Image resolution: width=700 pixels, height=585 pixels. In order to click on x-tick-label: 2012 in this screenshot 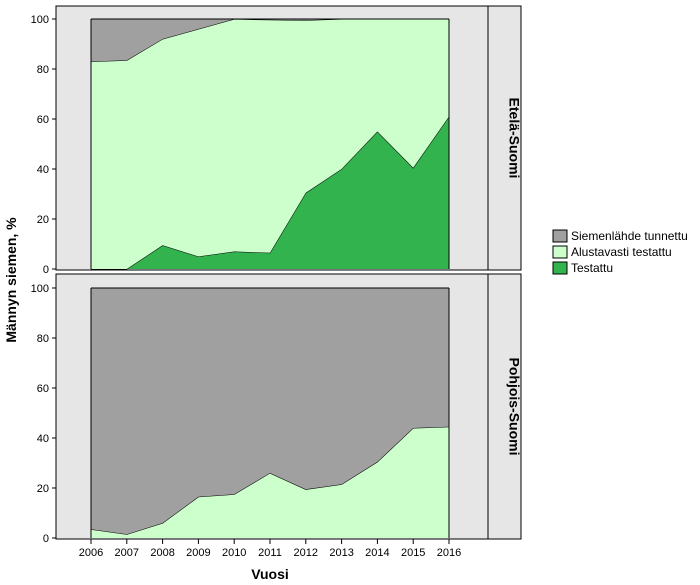, I will do `click(306, 553)`.